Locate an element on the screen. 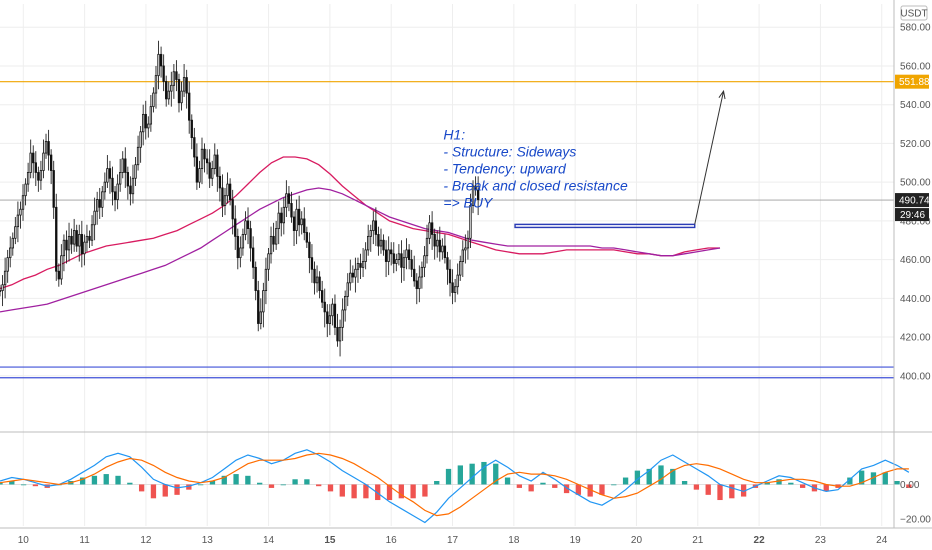  projection-arrow-line is located at coordinates (709, 158).